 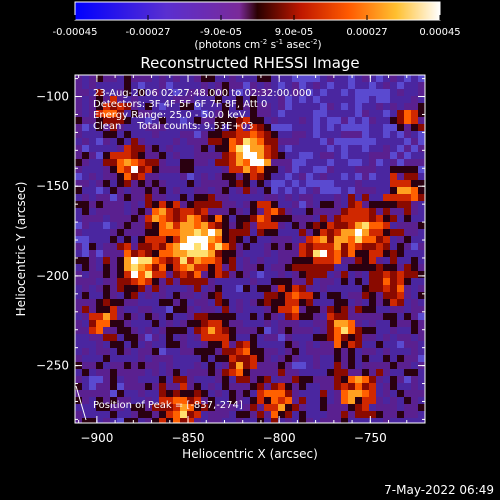 What do you see at coordinates (257, 44) in the screenshot?
I see `colorbar-units: (photons cm-2 s-1 asec-2)` at bounding box center [257, 44].